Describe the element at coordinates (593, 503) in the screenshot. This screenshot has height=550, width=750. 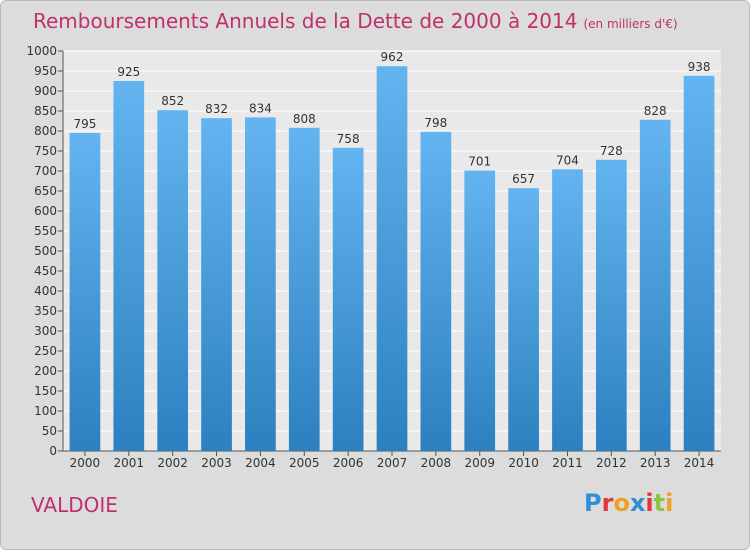
I see `brand-letter: P` at that location.